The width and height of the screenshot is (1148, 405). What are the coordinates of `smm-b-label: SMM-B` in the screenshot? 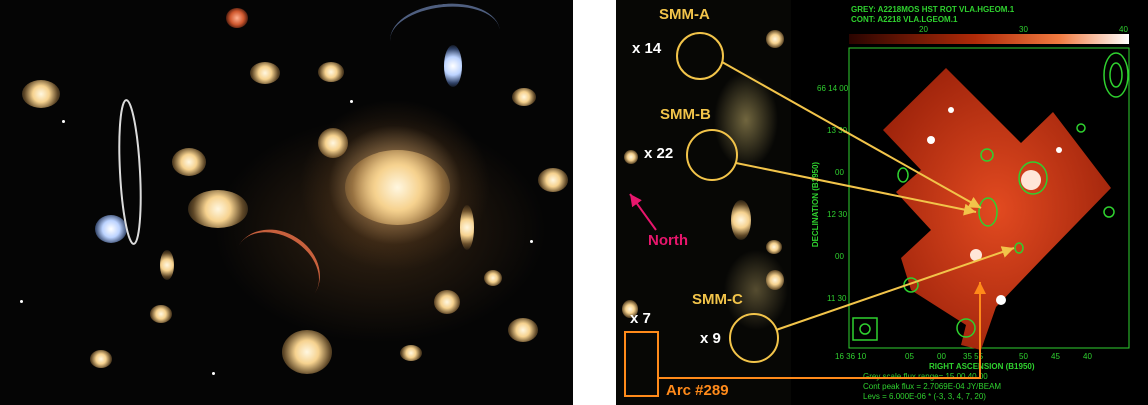 It's located at (685, 114).